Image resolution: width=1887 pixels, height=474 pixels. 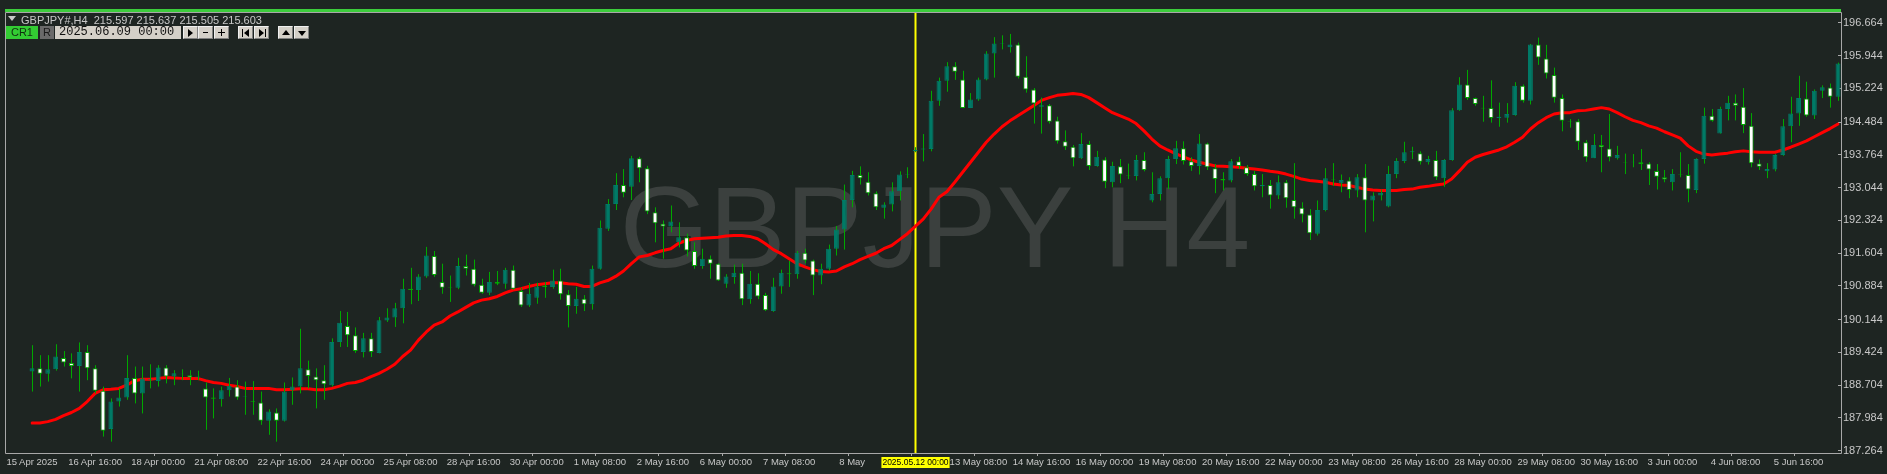 What do you see at coordinates (1357, 462) in the screenshot?
I see `x-tick-label: 23 May 08:00` at bounding box center [1357, 462].